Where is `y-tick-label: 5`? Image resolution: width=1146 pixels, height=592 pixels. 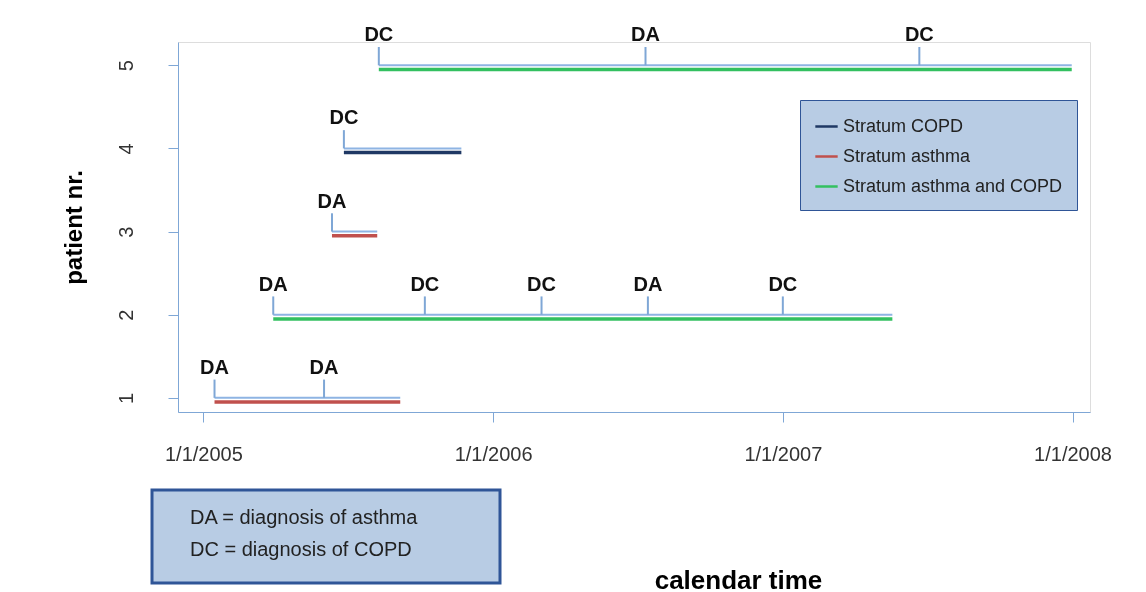
y-tick-label: 5 is located at coordinates (125, 66).